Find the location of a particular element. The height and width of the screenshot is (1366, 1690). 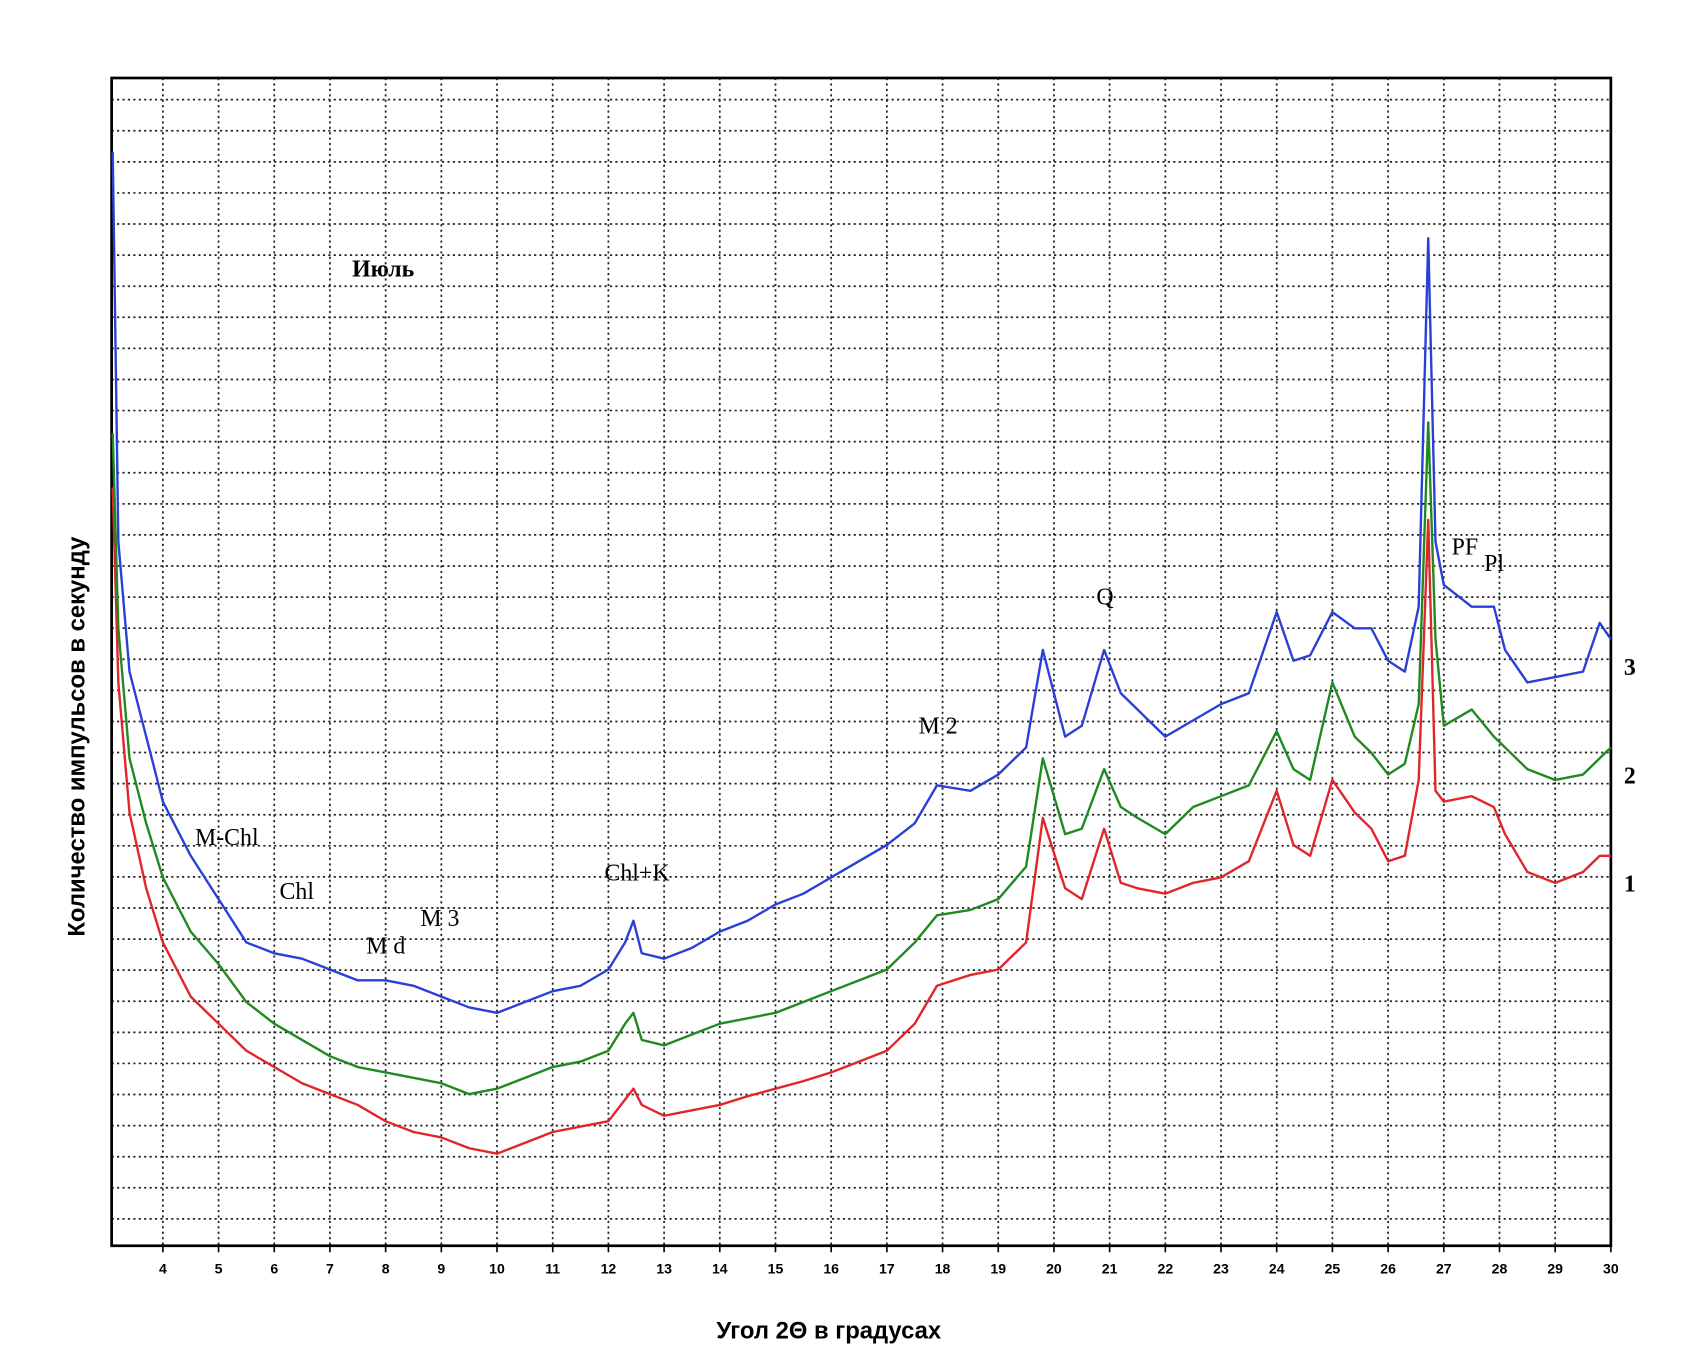

x-tick-label: 16 is located at coordinates (831, 1268).